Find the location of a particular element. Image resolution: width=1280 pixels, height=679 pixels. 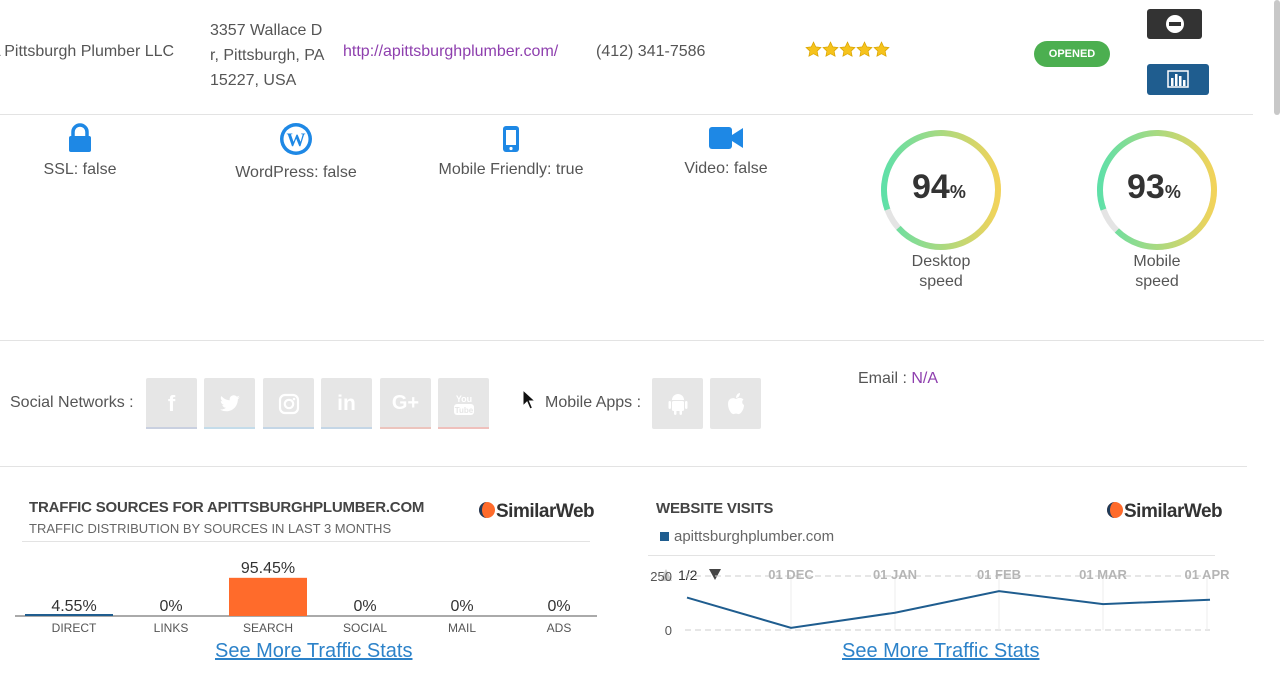

svg-text: You is located at coordinates (463, 399).